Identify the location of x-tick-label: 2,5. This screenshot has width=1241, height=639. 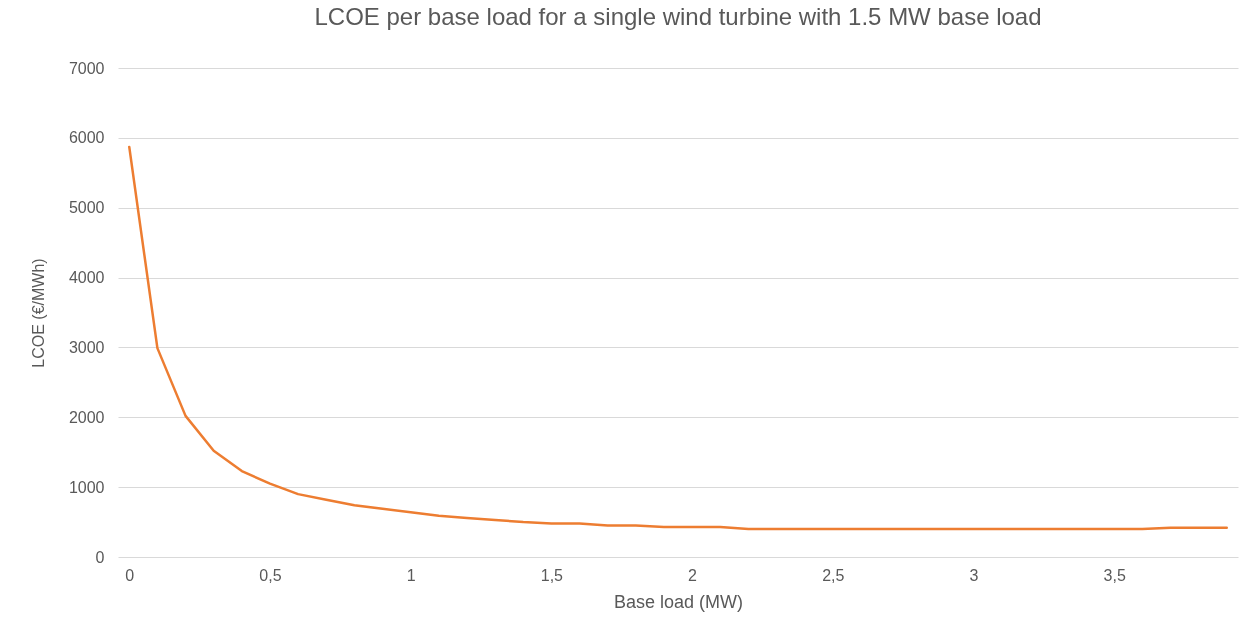
(833, 575).